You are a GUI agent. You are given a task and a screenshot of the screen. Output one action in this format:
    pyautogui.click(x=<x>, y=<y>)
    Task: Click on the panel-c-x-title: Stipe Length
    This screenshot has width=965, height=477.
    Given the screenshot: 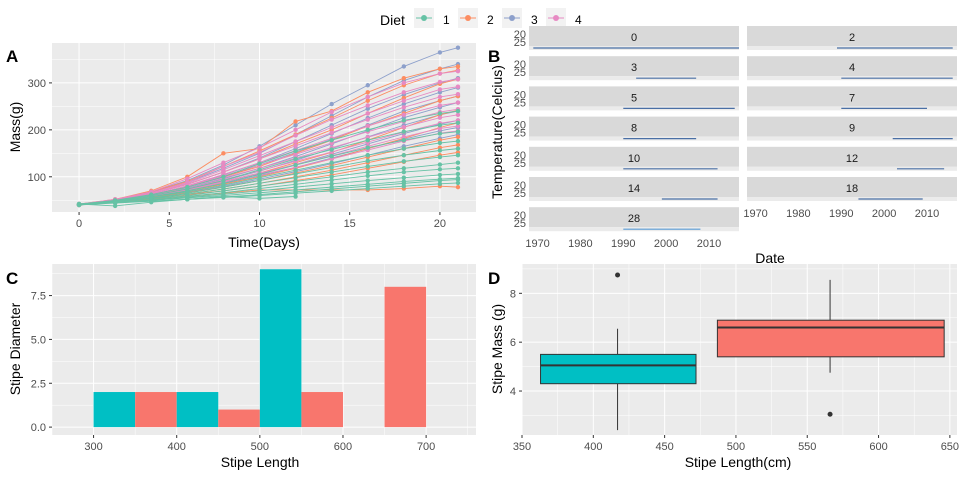 What is the action you would take?
    pyautogui.click(x=260, y=462)
    